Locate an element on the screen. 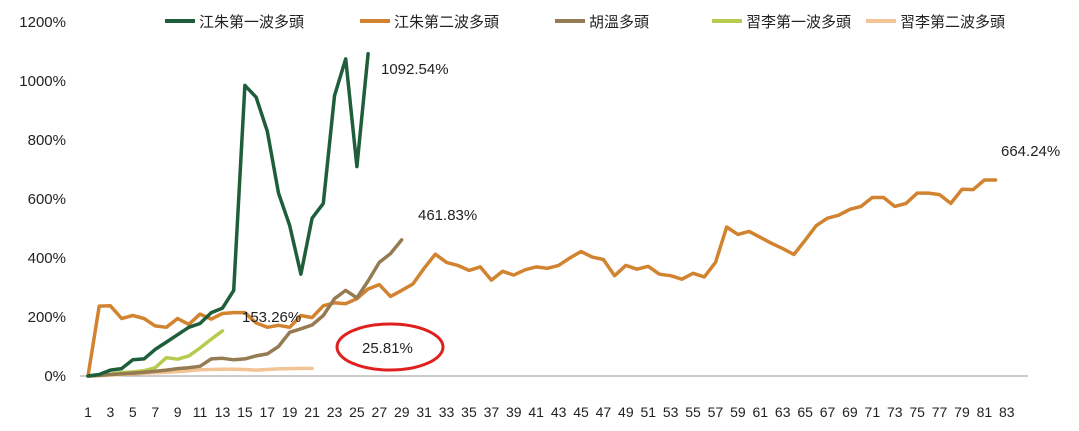 This screenshot has width=1079, height=431. x-tick-label: 29 is located at coordinates (402, 412).